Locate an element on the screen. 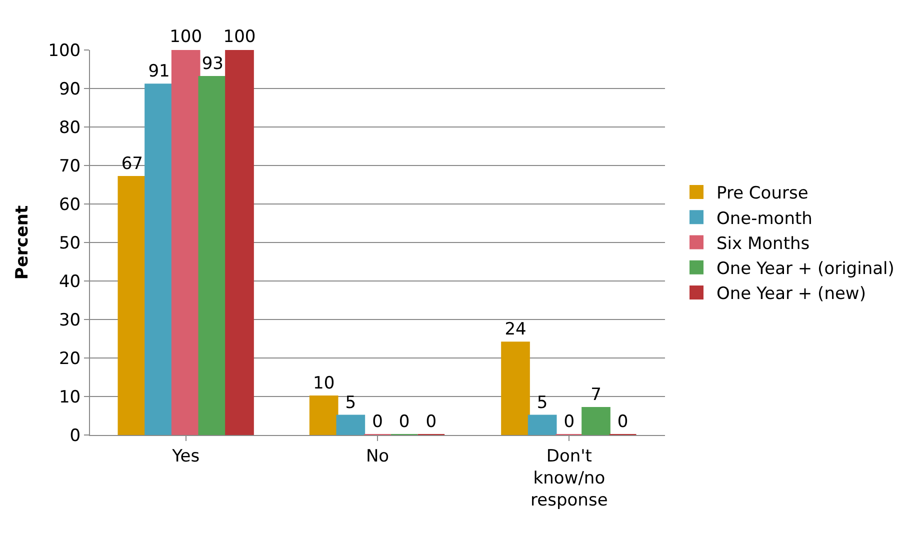 The width and height of the screenshot is (912, 545). data-label: 10 is located at coordinates (324, 384).